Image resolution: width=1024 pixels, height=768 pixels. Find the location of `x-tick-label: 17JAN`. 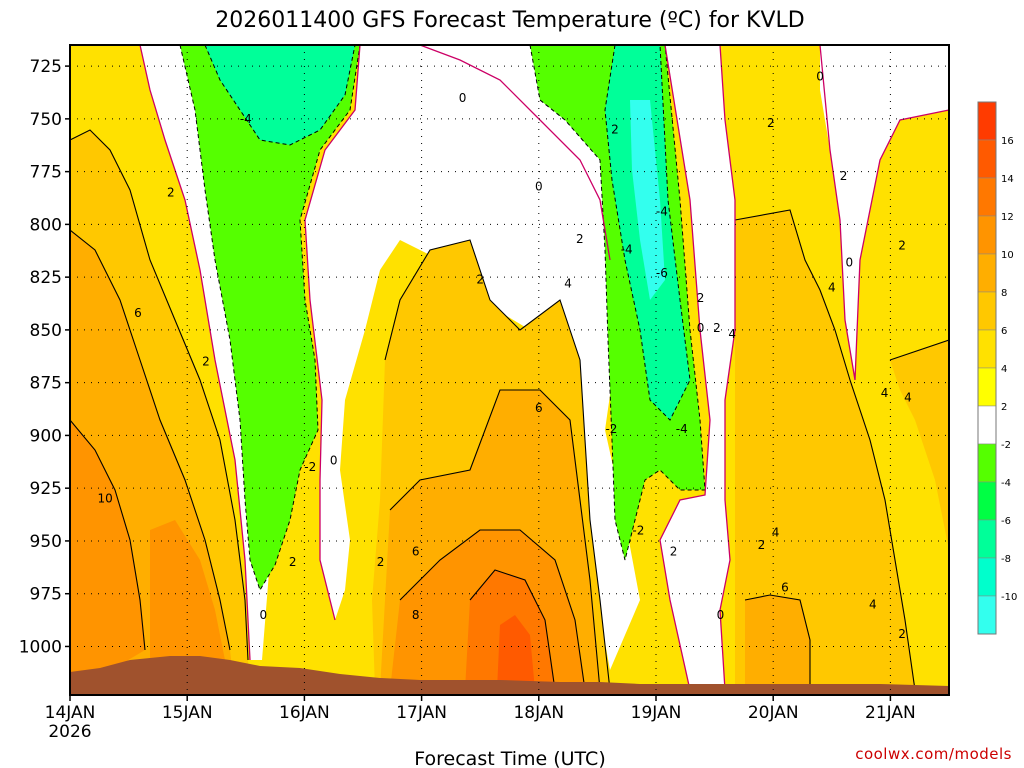

x-tick-label: 17JAN is located at coordinates (421, 713).